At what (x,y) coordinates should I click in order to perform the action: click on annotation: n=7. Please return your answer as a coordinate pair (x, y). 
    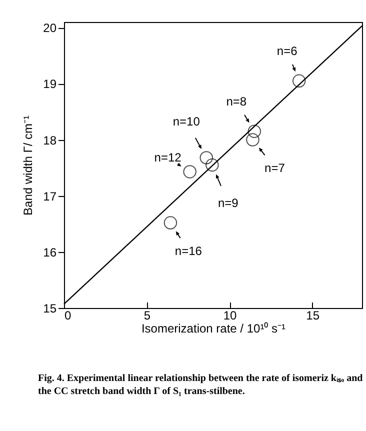
    Looking at the image, I should click on (275, 167).